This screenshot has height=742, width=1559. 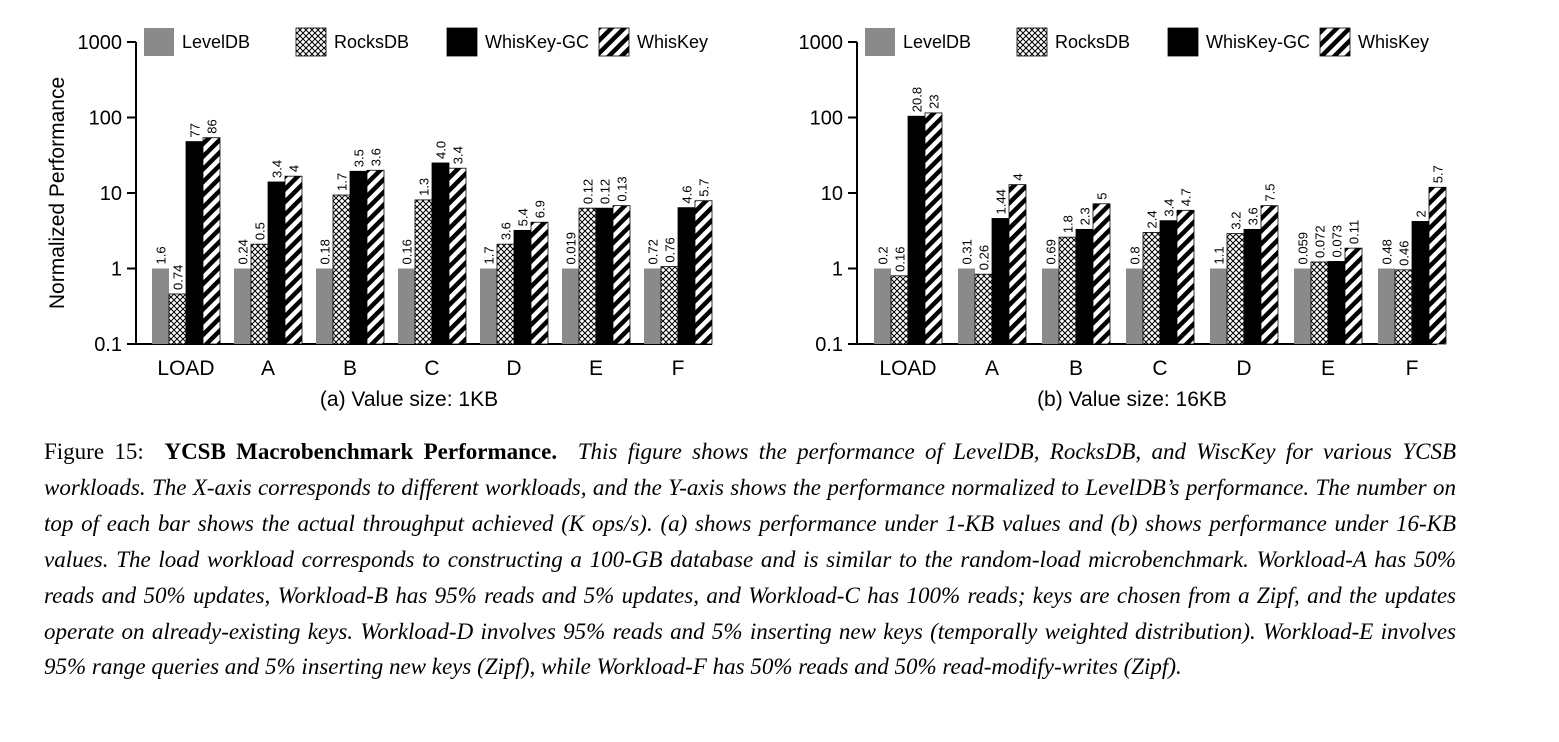 I want to click on data-label-whiskey-gc-d: 3.6, so click(x=1253, y=216).